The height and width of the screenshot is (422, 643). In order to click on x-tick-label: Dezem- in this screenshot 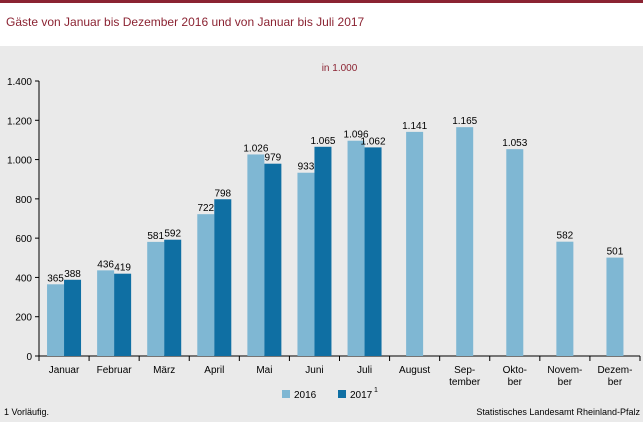, I will do `click(614, 370)`.